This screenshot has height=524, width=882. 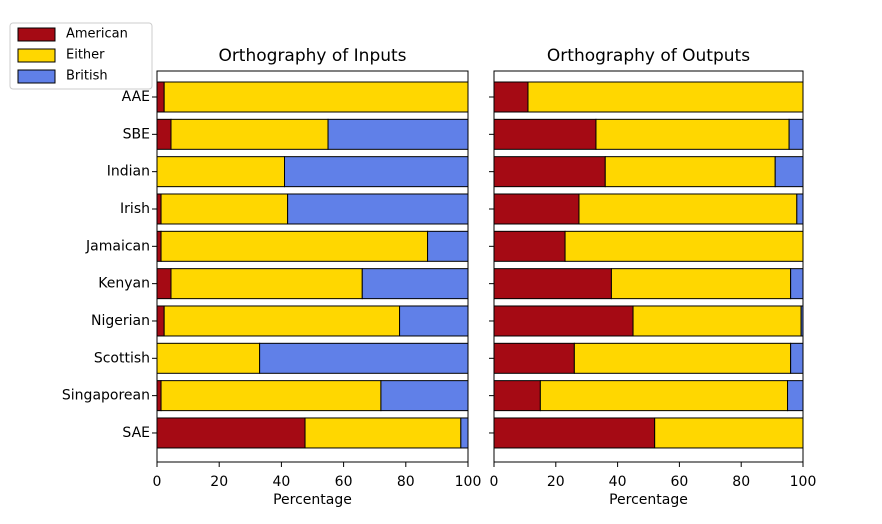 What do you see at coordinates (120, 321) in the screenshot?
I see `y-tick-label: Nigerian` at bounding box center [120, 321].